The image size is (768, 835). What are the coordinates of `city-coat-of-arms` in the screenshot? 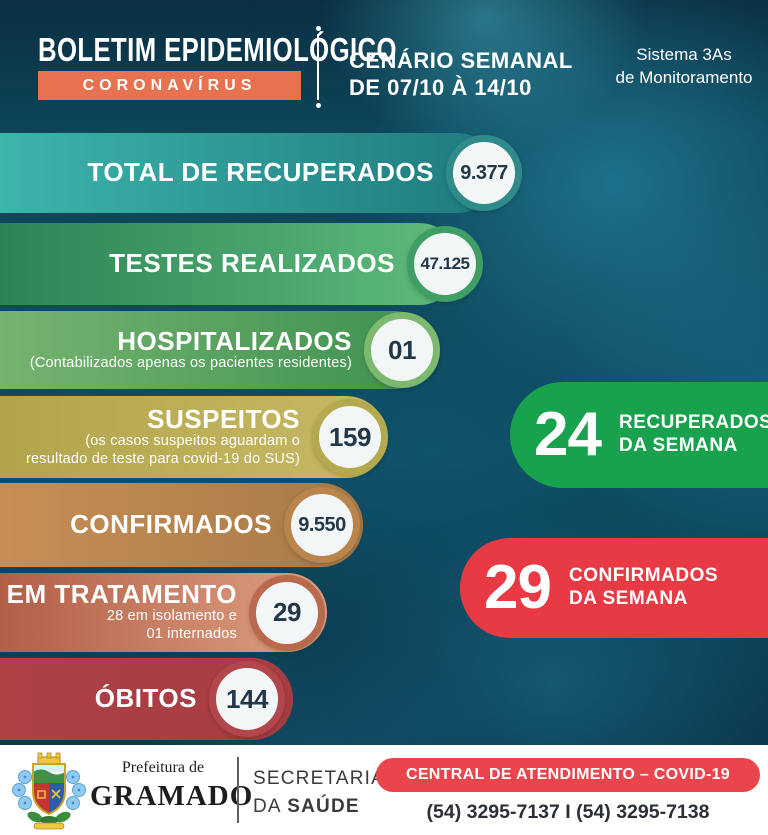 It's located at (49, 791).